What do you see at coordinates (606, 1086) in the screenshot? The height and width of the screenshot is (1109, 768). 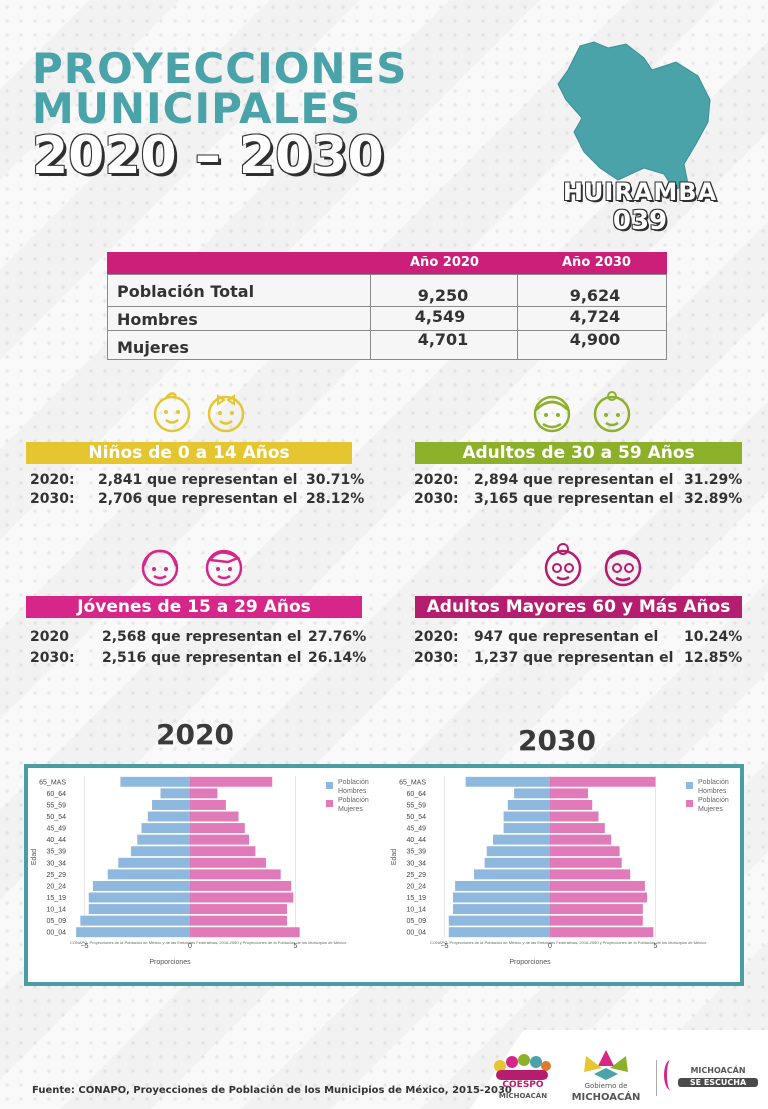 I see `gobierno-logo-line1: Gobierno de` at bounding box center [606, 1086].